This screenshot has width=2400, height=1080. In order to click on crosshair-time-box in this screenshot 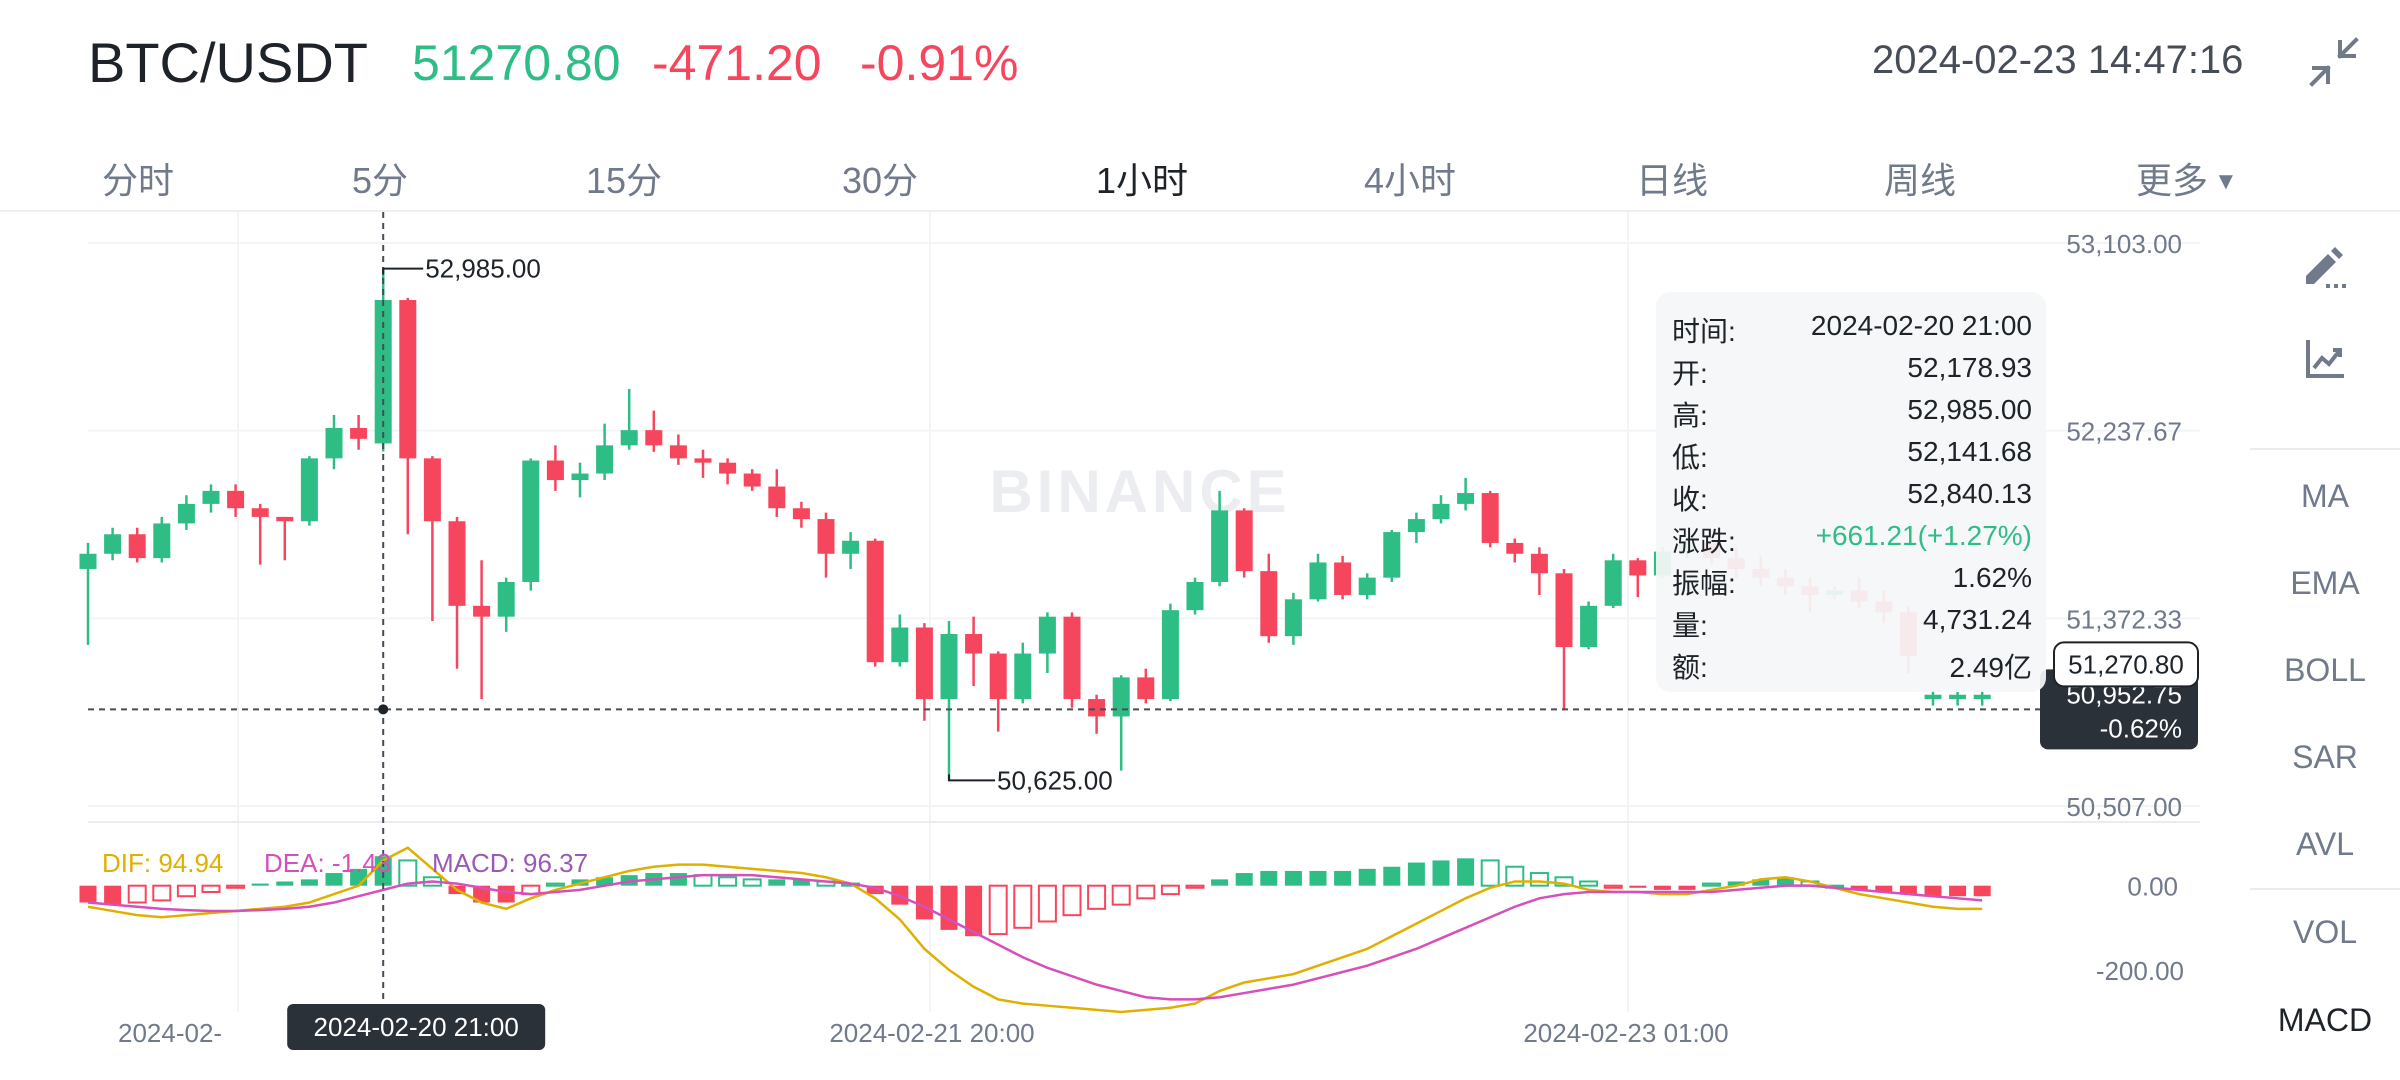, I will do `click(416, 1027)`.